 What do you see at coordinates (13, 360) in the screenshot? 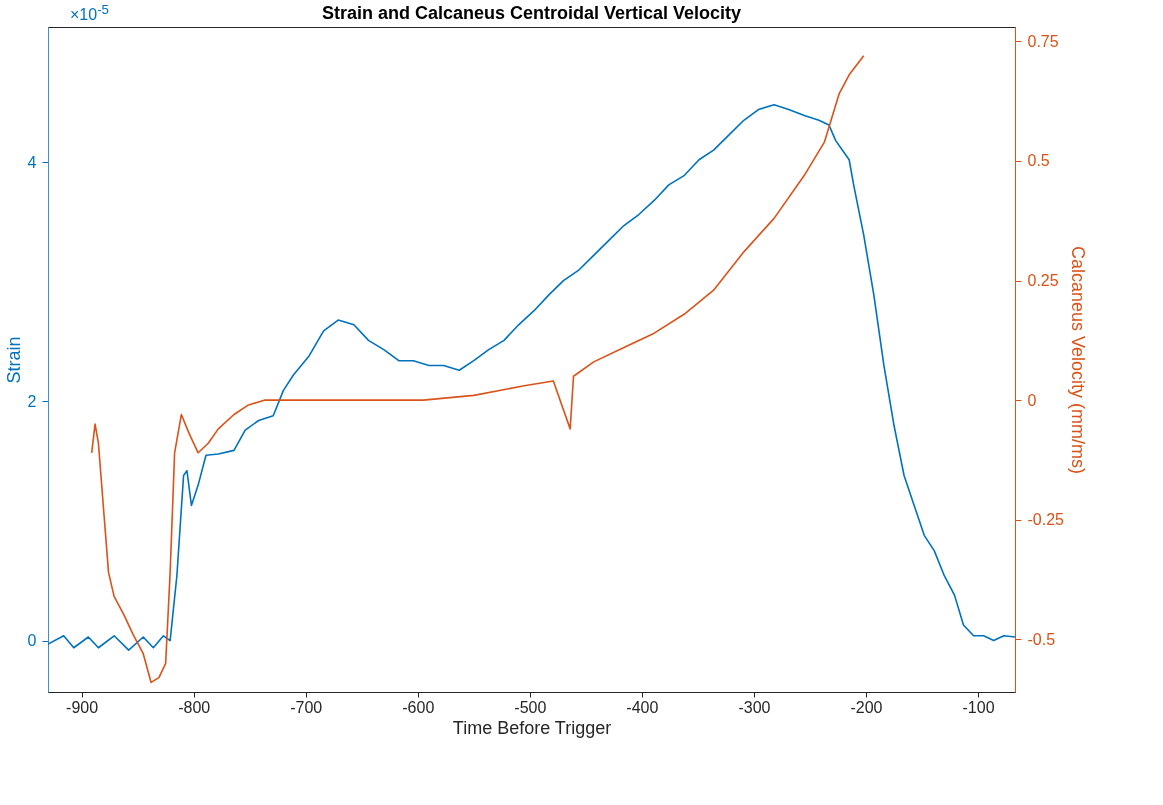
I see `y-axis-title: Strain` at bounding box center [13, 360].